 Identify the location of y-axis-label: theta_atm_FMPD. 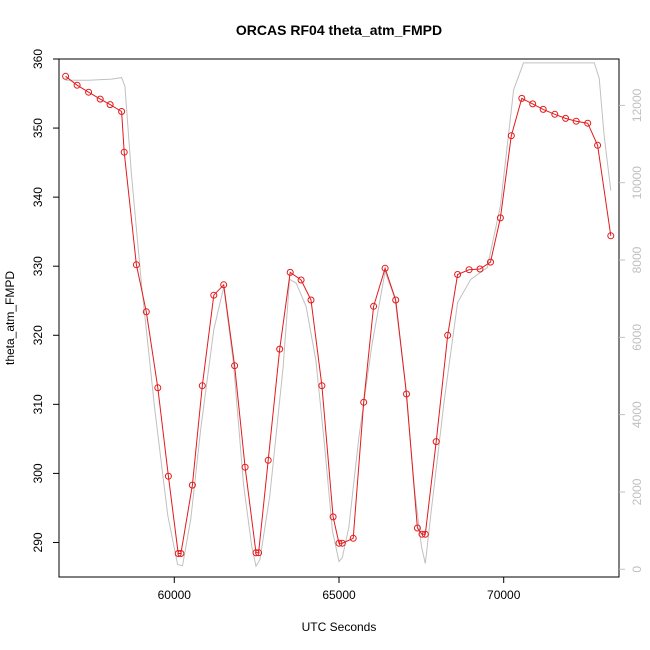
(10, 318).